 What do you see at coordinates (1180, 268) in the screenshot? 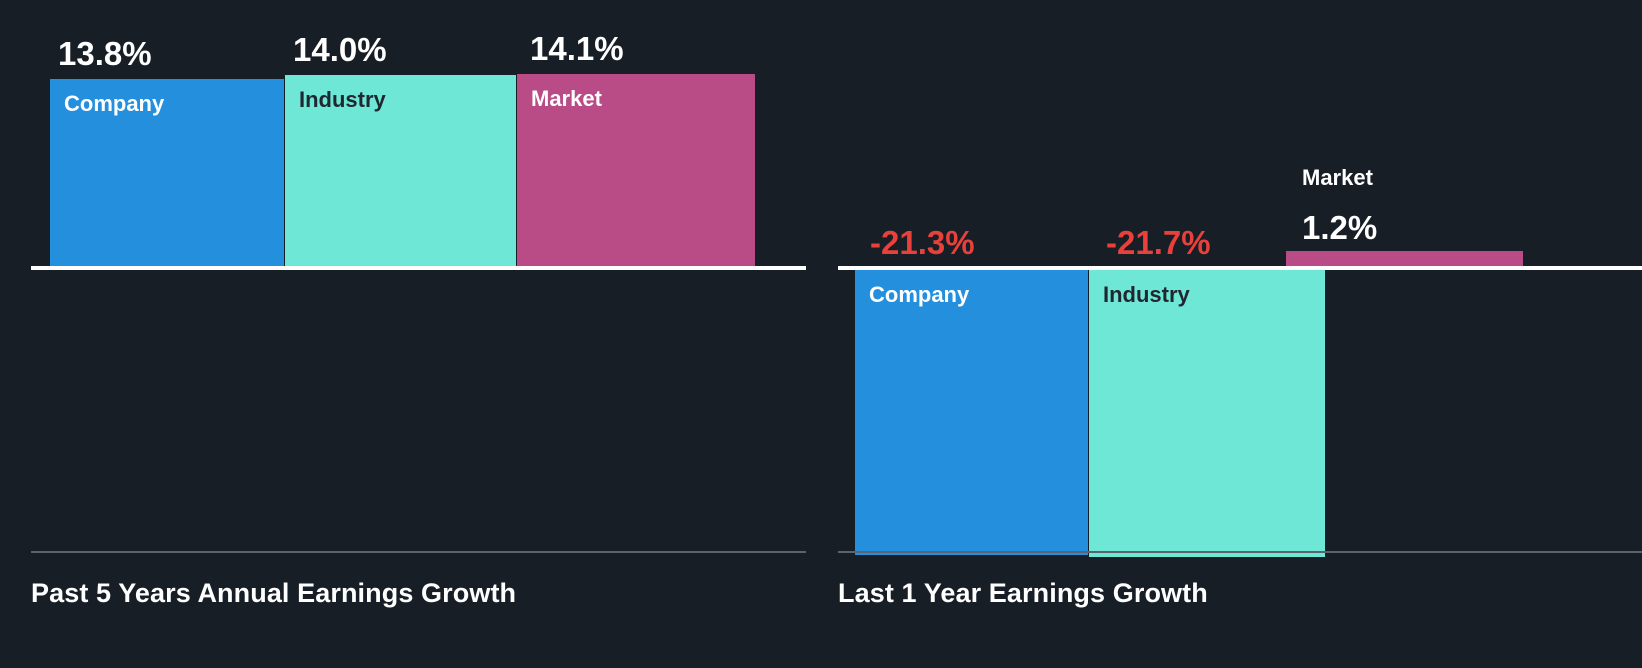
I see `zero-baseline-right` at bounding box center [1180, 268].